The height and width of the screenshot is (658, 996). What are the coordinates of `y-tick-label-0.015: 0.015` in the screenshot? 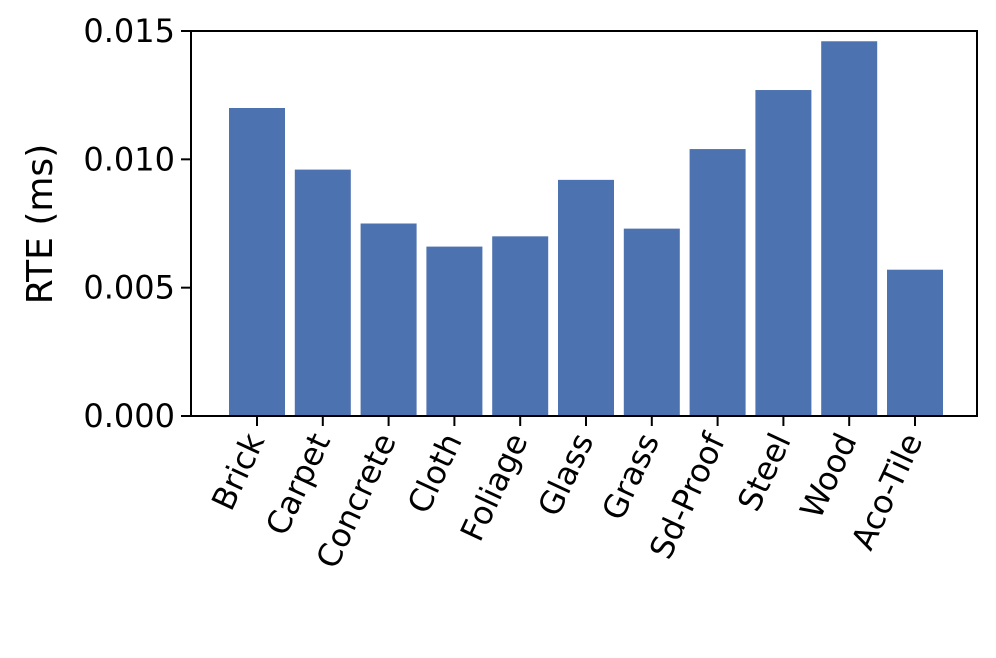 It's located at (129, 31).